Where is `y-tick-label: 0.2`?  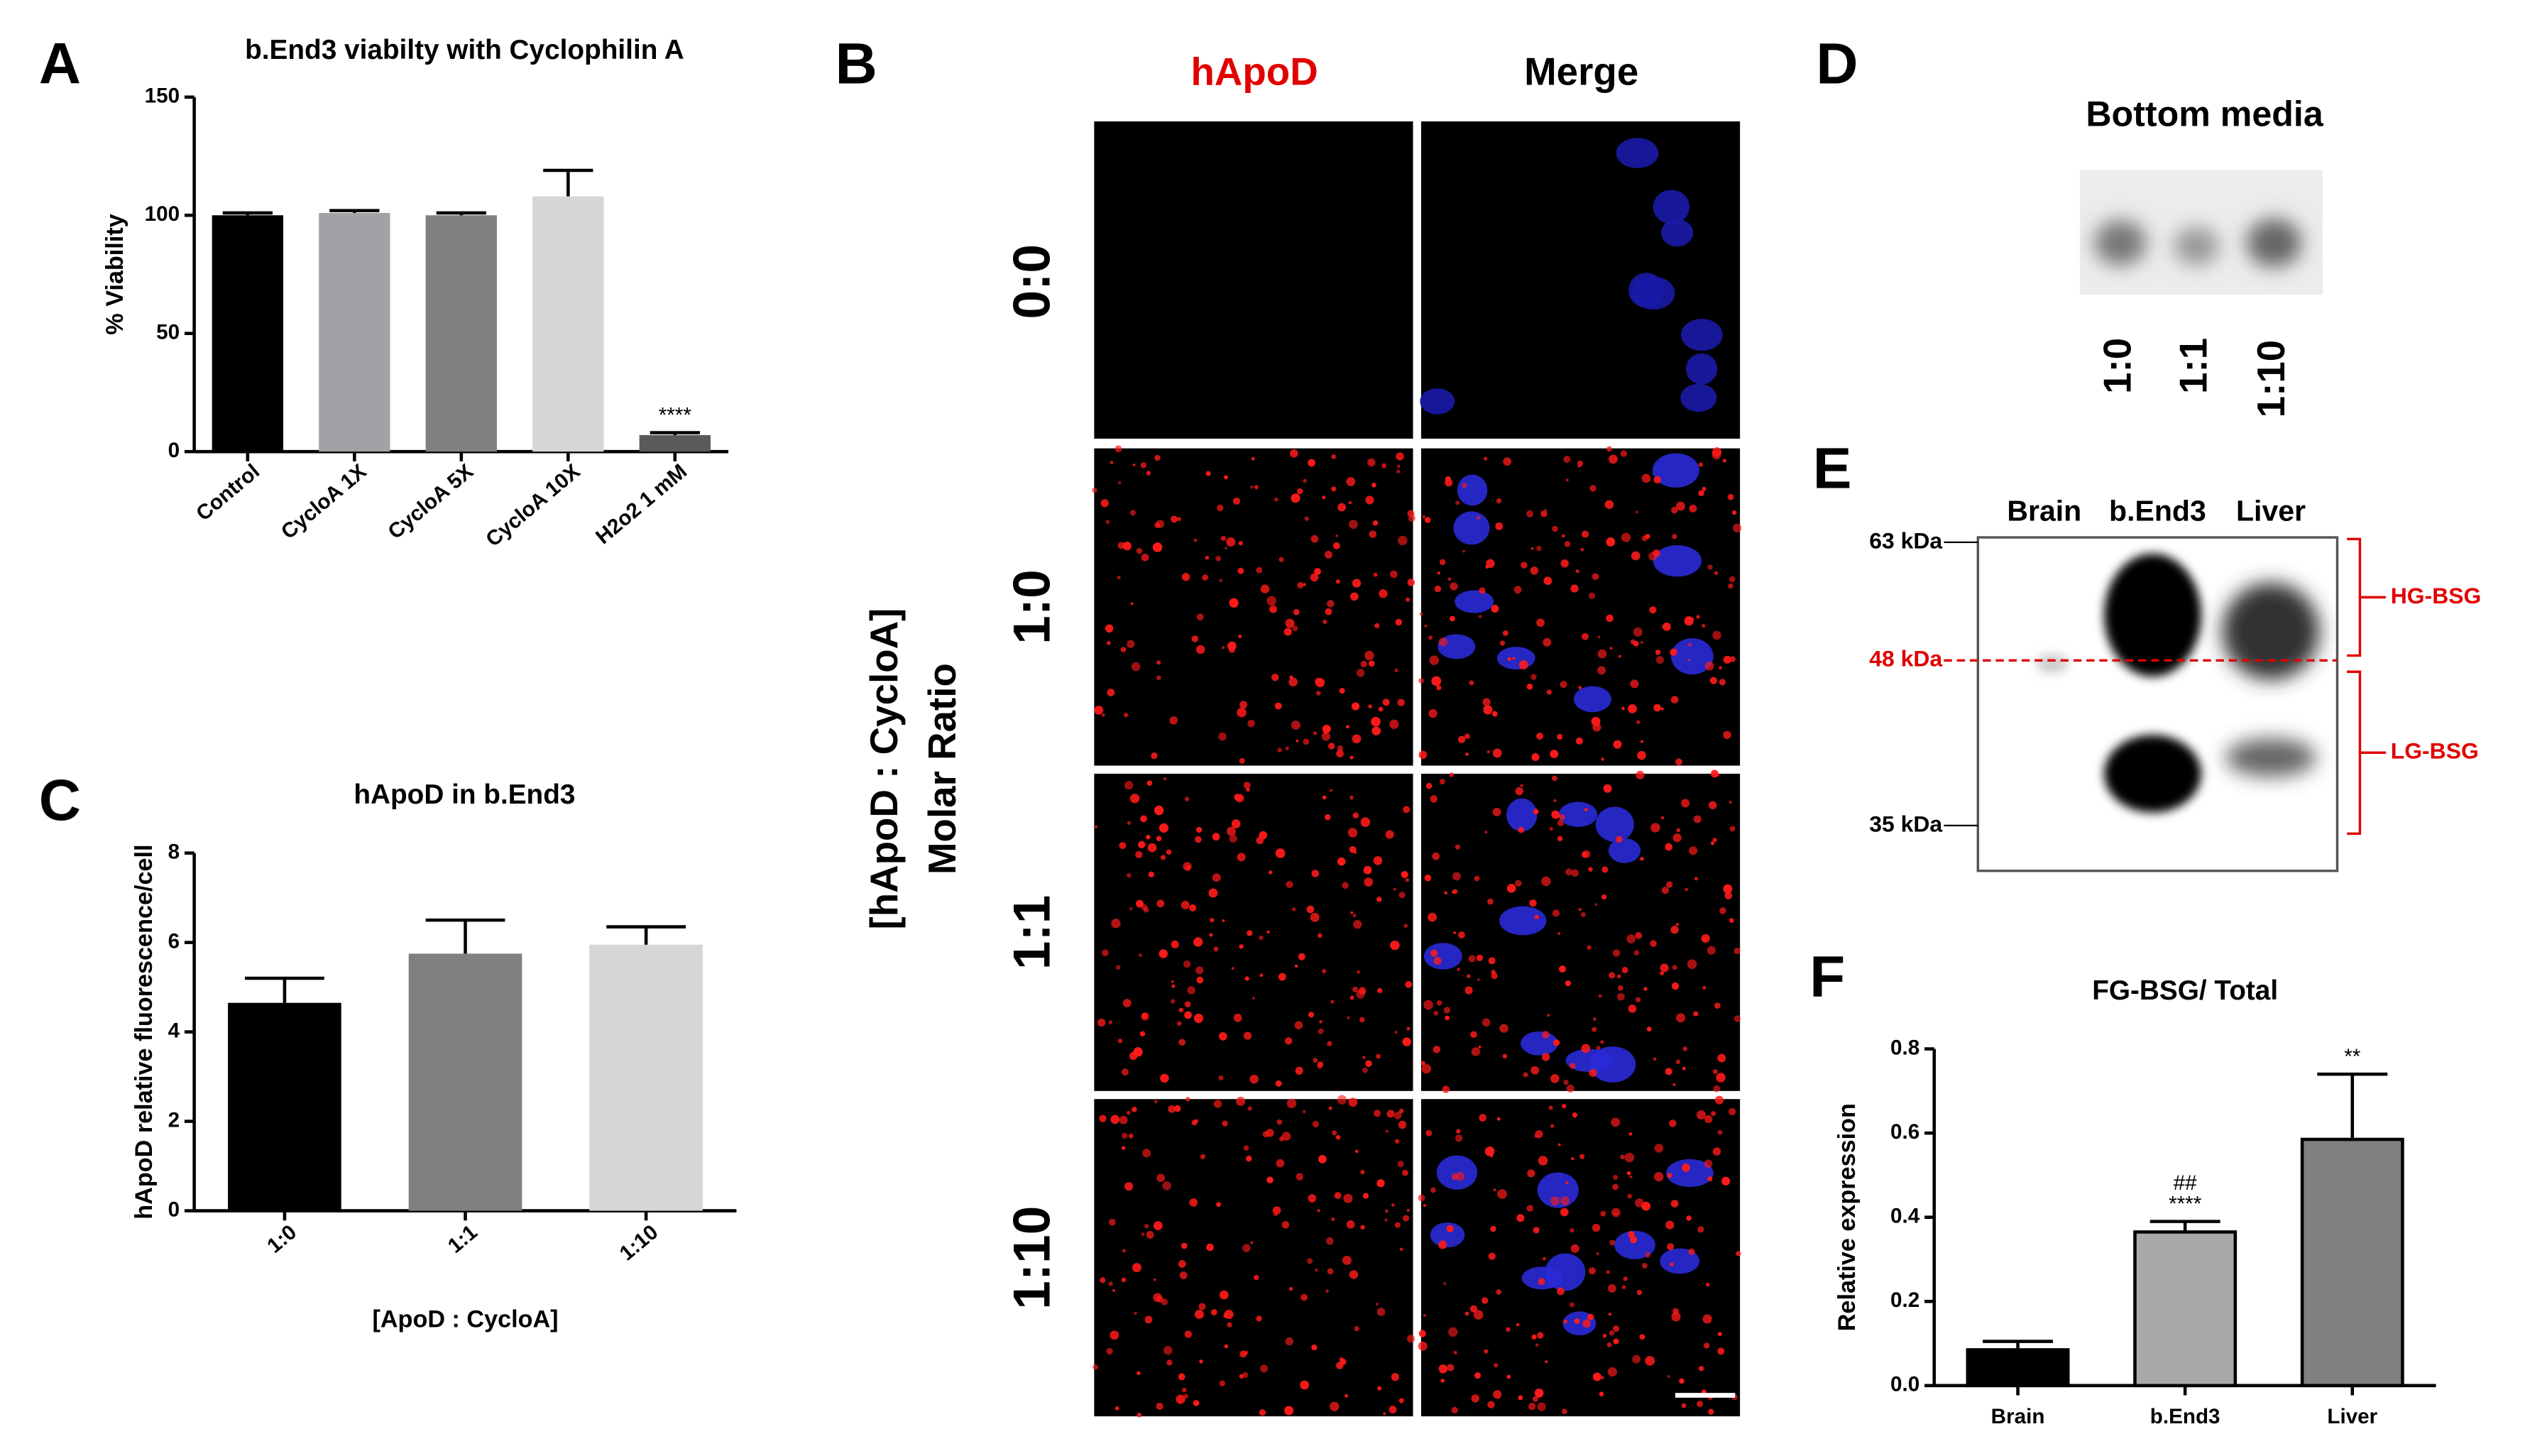
y-tick-label: 0.2 is located at coordinates (1904, 1300).